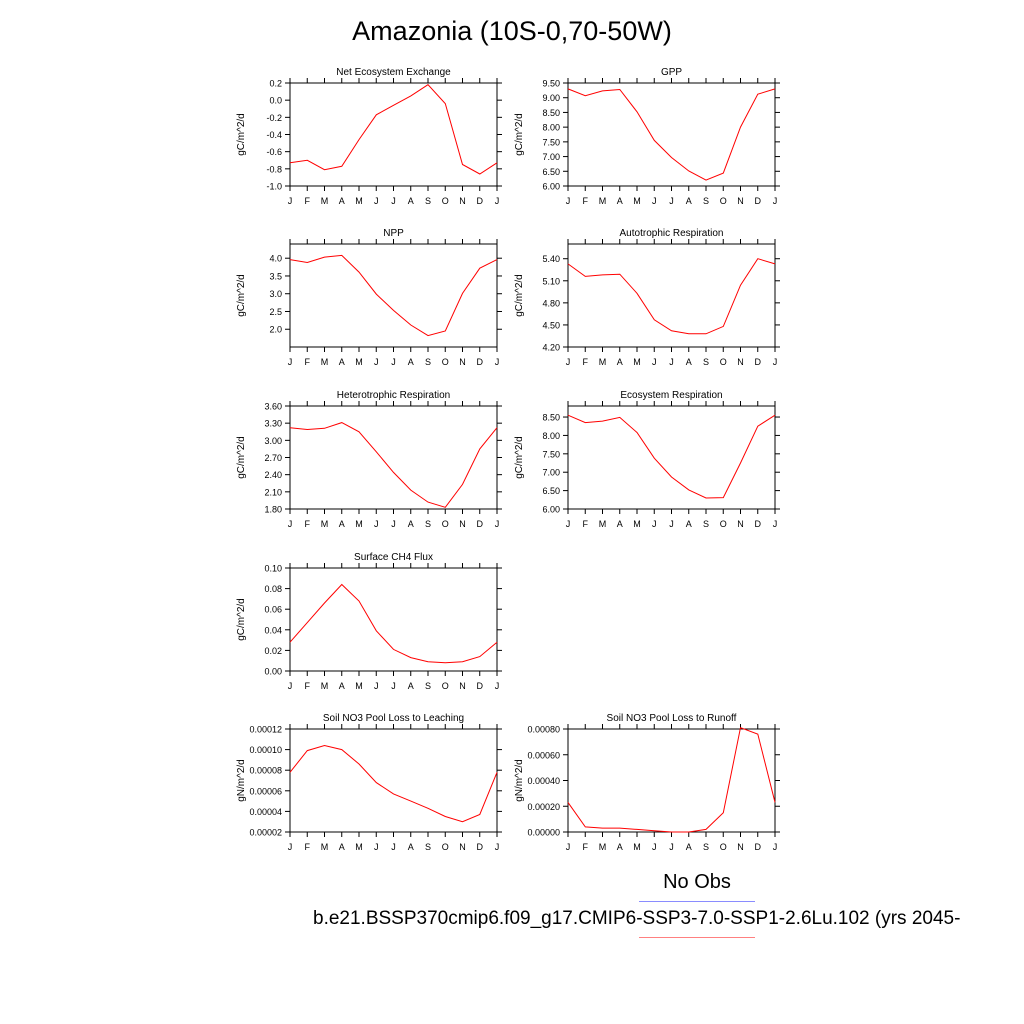 Image resolution: width=1024 pixels, height=1024 pixels. Describe the element at coordinates (273, 610) in the screenshot. I see `y-tick-label: 0.06` at that location.